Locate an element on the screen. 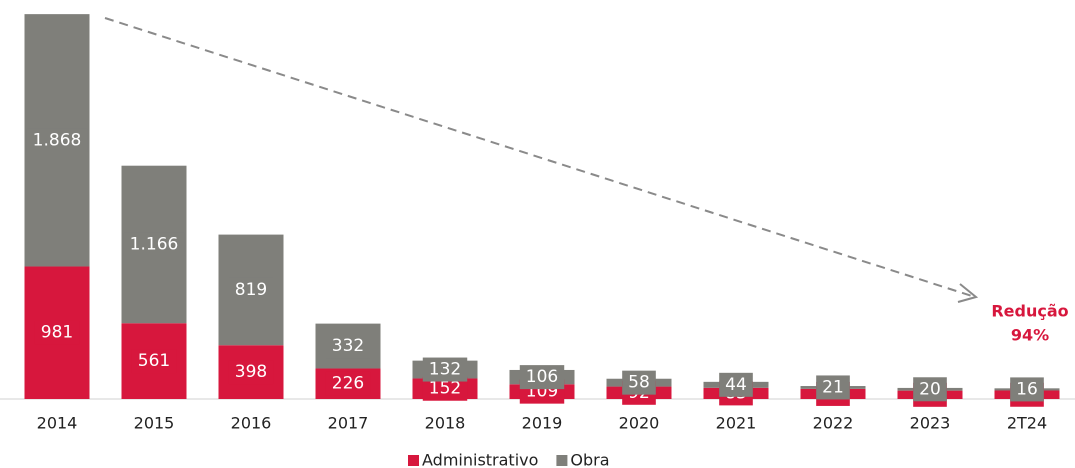 The image size is (1075, 468). data-label: 819 is located at coordinates (251, 290).